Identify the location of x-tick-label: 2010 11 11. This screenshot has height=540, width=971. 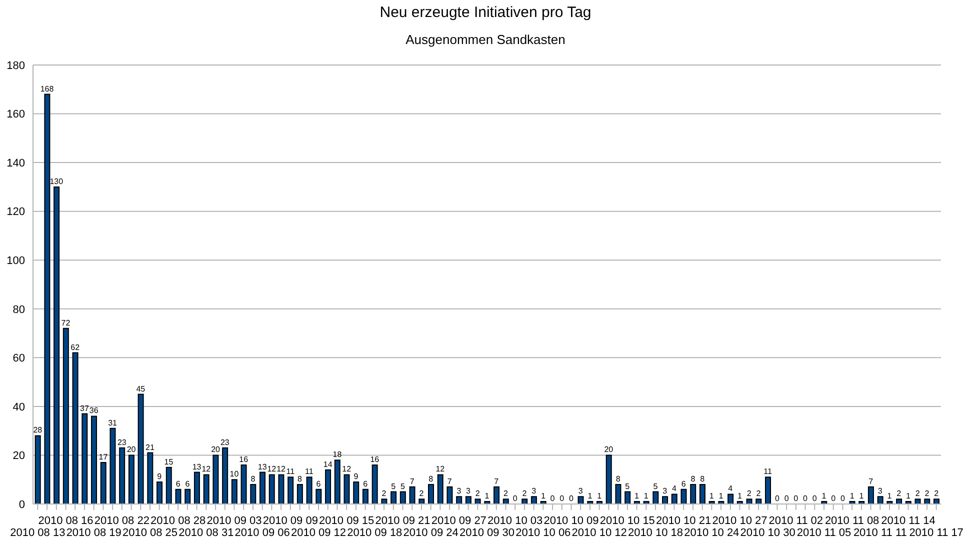
(880, 533).